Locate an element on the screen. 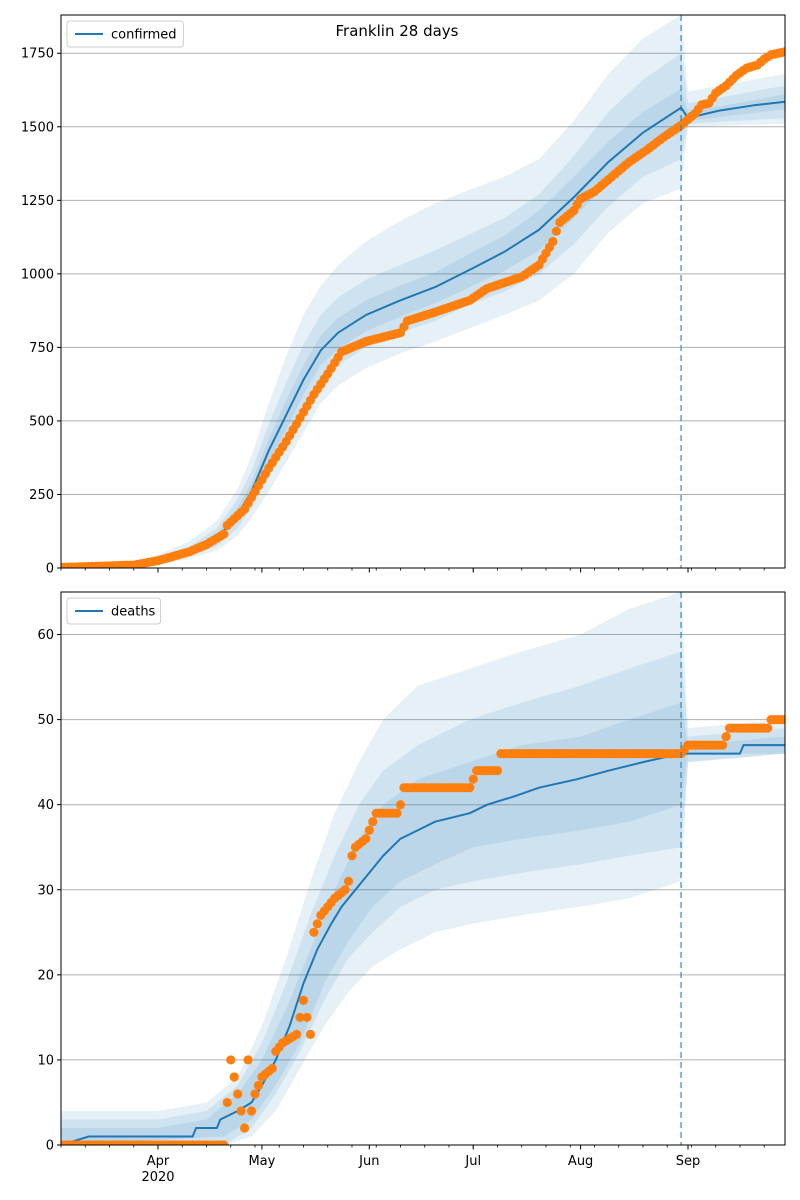 The image size is (800, 1200). deaths-ytick-label-5: 50 is located at coordinates (45, 720).